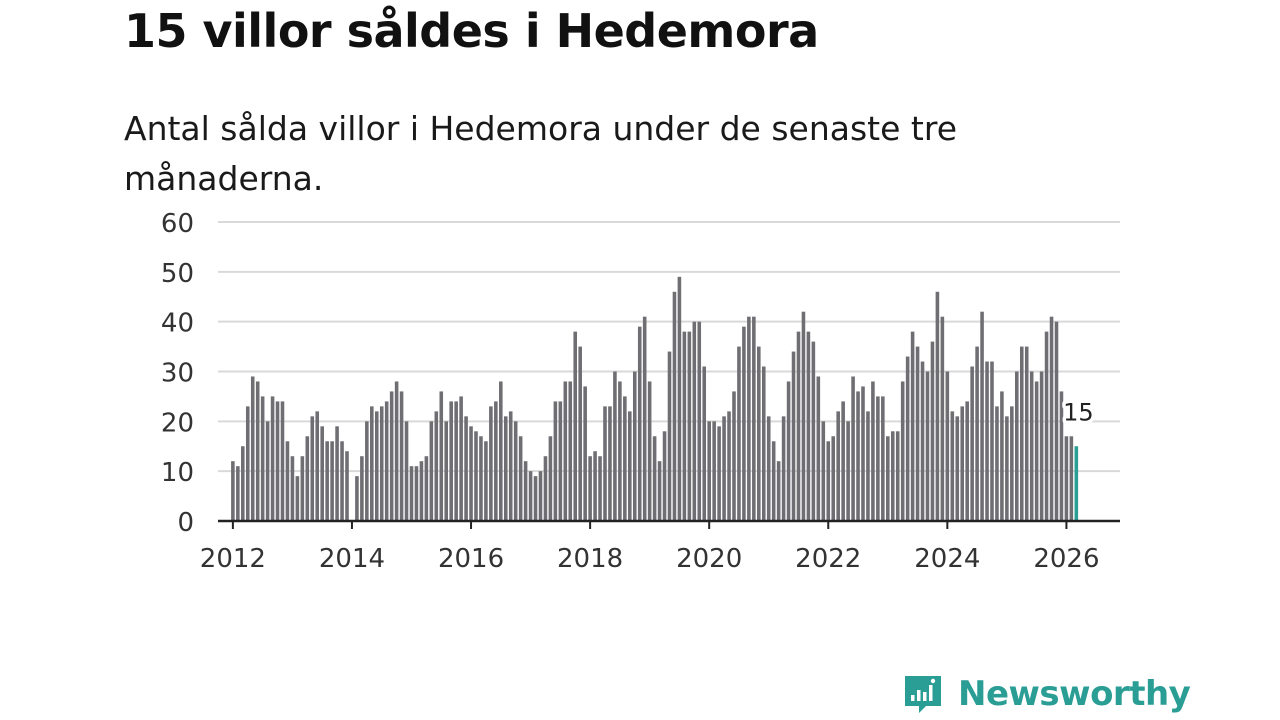 The height and width of the screenshot is (720, 1280). Describe the element at coordinates (471, 559) in the screenshot. I see `x-tick-label: 2016` at that location.